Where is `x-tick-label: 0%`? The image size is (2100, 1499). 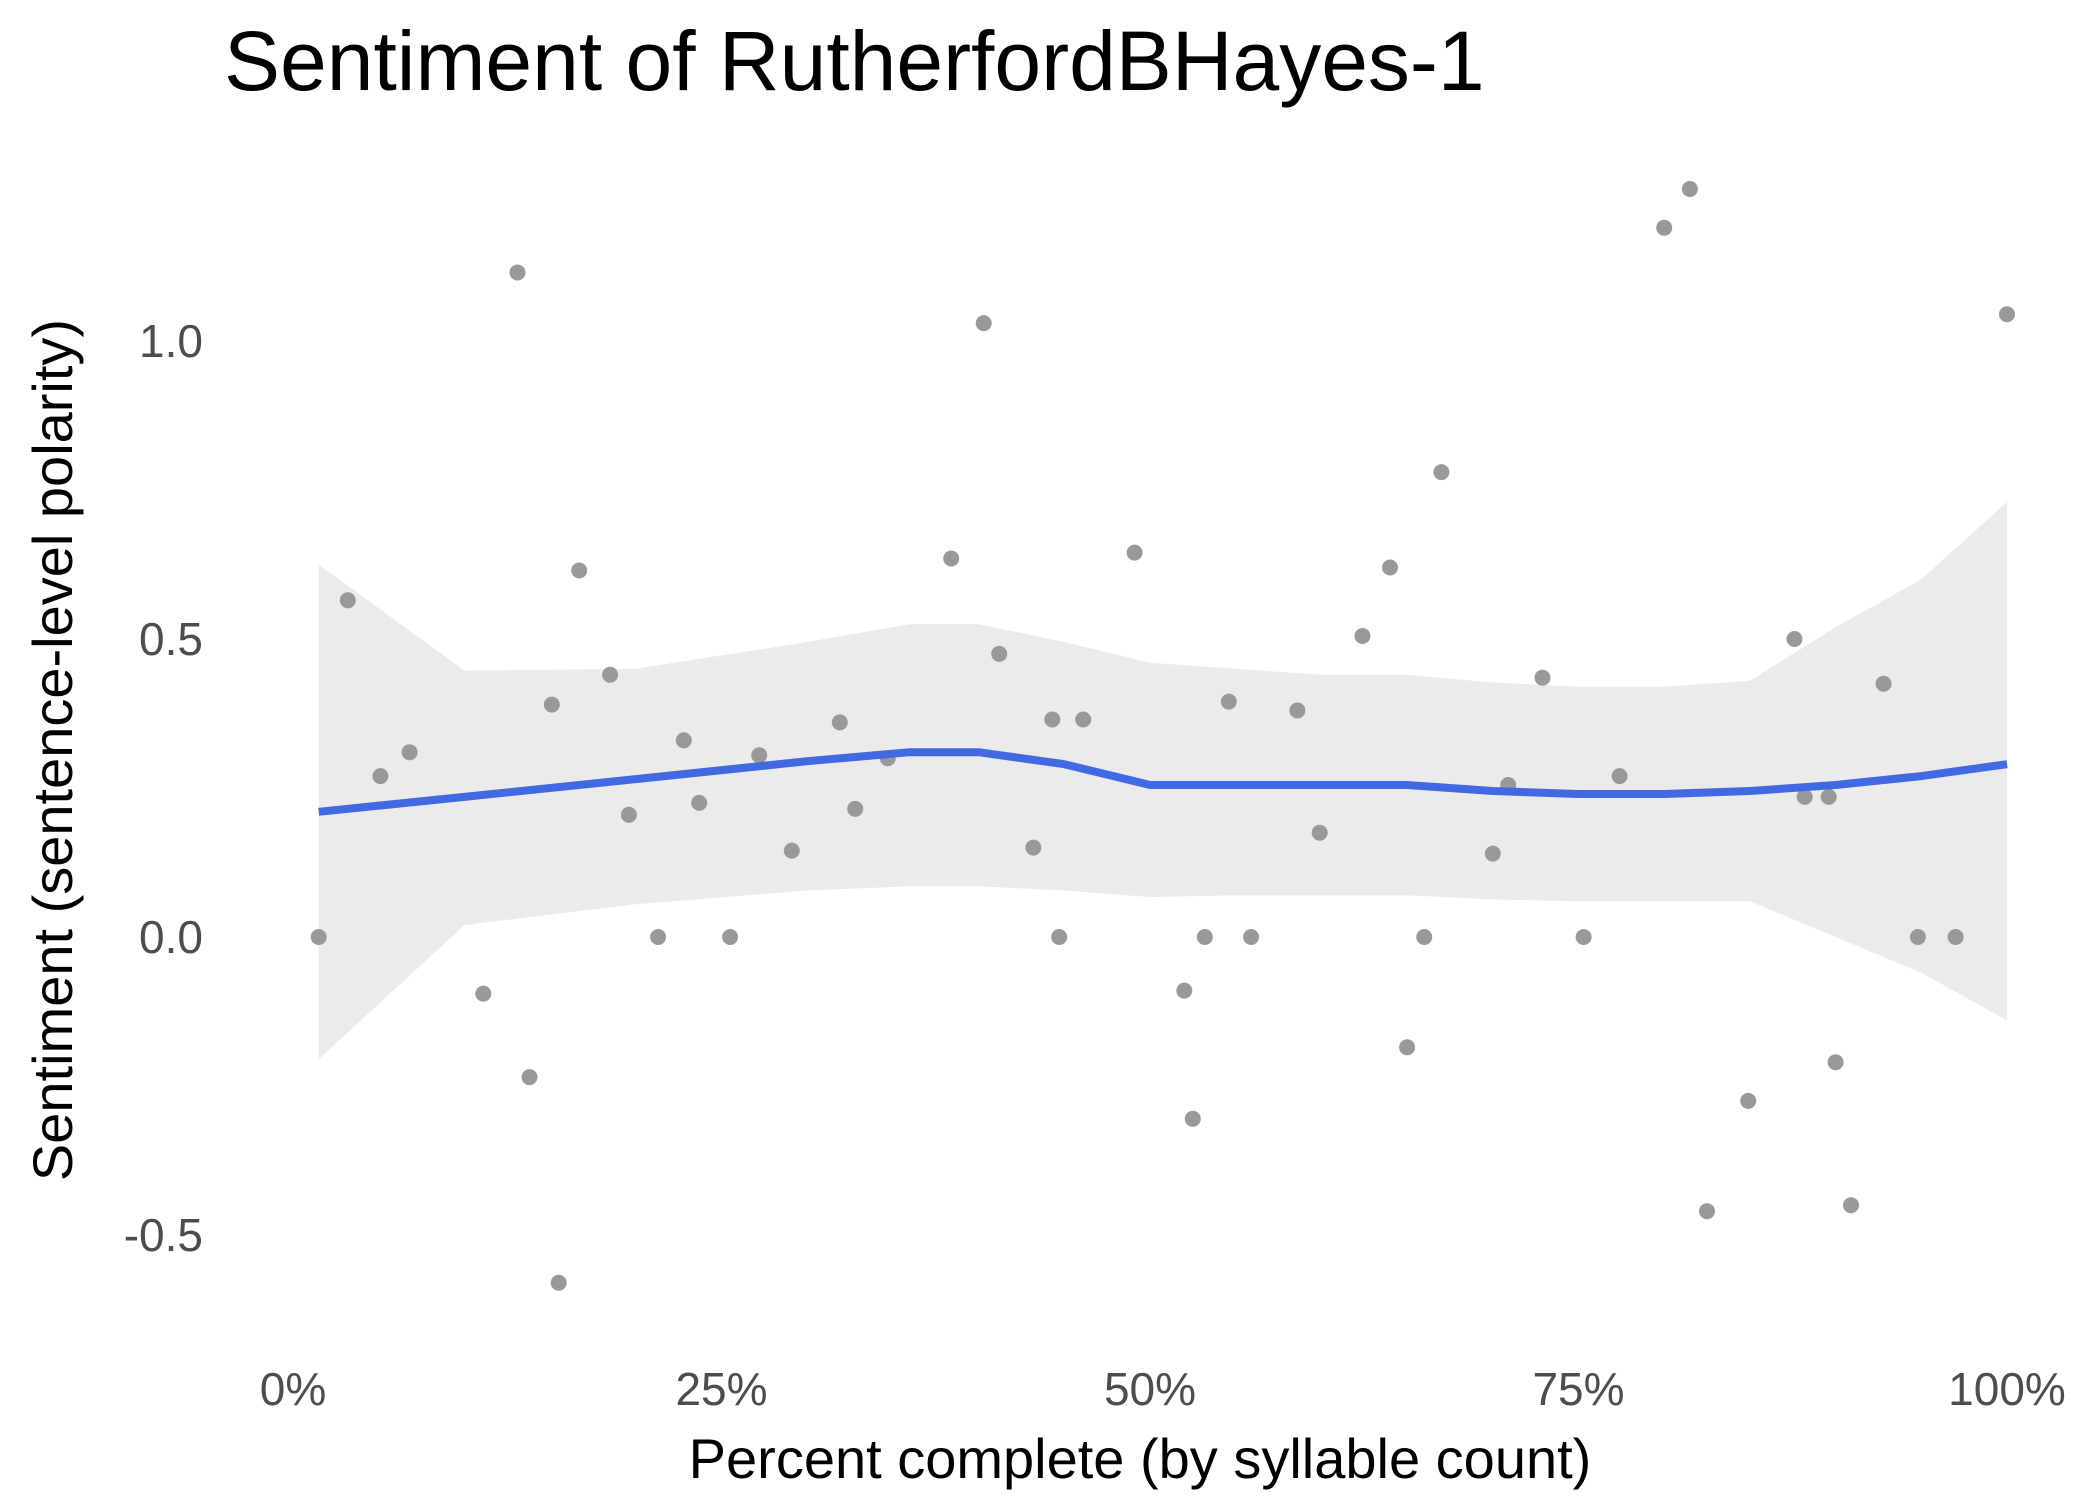
x-tick-label: 0% is located at coordinates (293, 1389).